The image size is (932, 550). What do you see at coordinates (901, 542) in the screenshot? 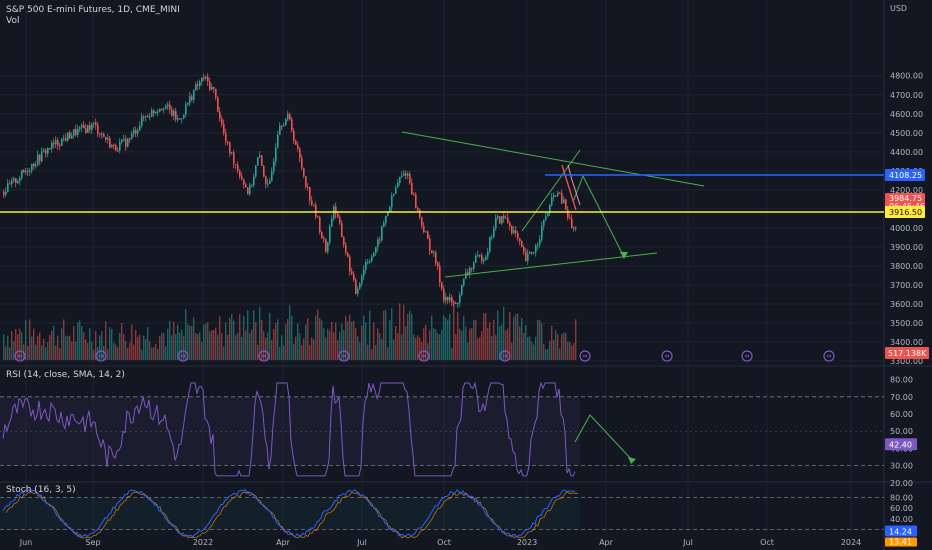
I see `stoch-d-tag` at bounding box center [901, 542].